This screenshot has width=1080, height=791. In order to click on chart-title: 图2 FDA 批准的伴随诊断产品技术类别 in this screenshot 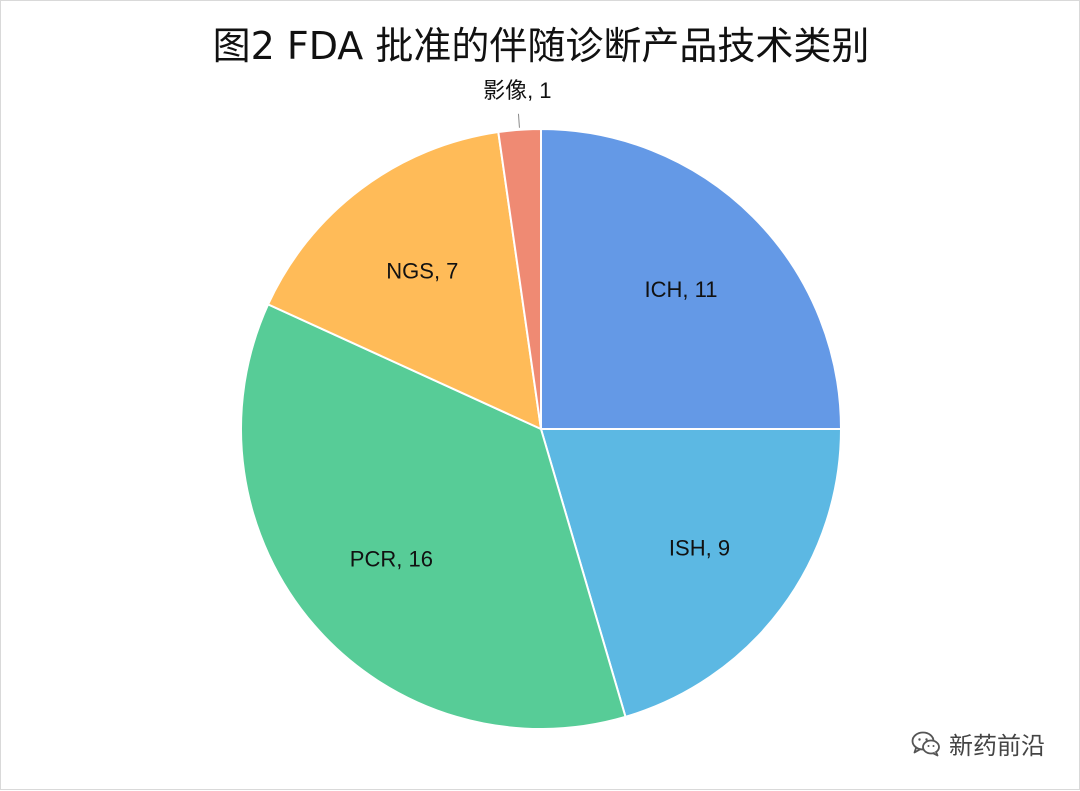, I will do `click(541, 46)`.